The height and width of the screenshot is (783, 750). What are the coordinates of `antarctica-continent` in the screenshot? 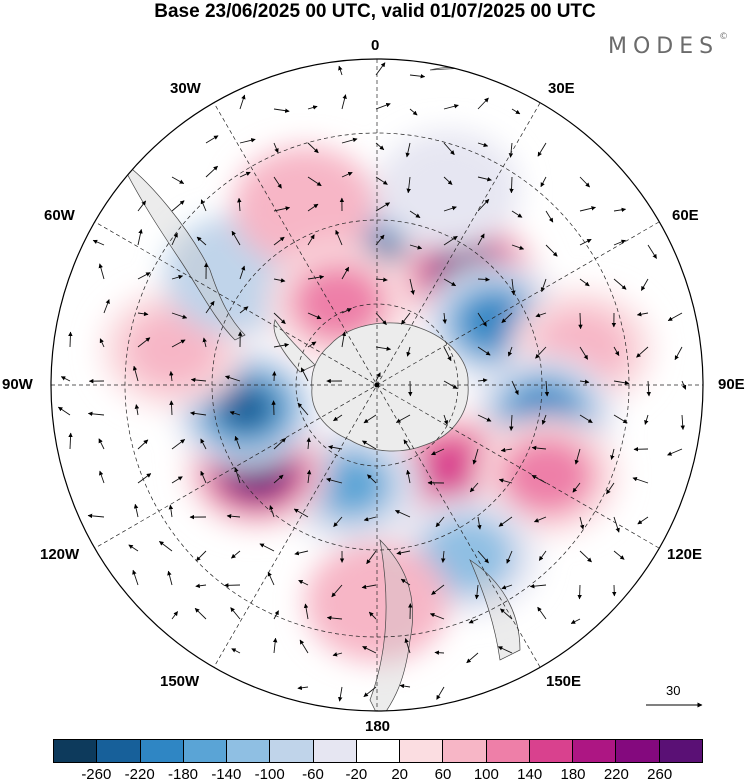 It's located at (371, 385).